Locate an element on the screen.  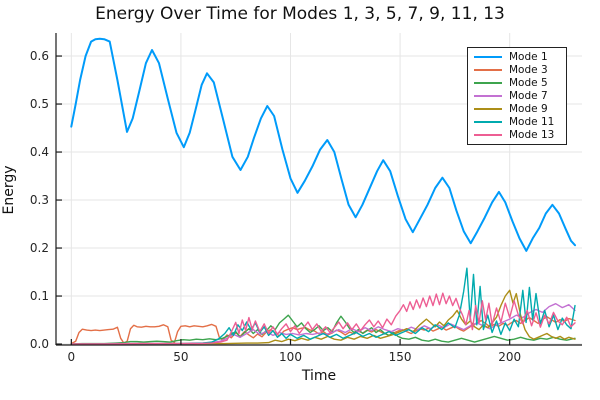
legend-label: Mode 11 is located at coordinates (532, 121).